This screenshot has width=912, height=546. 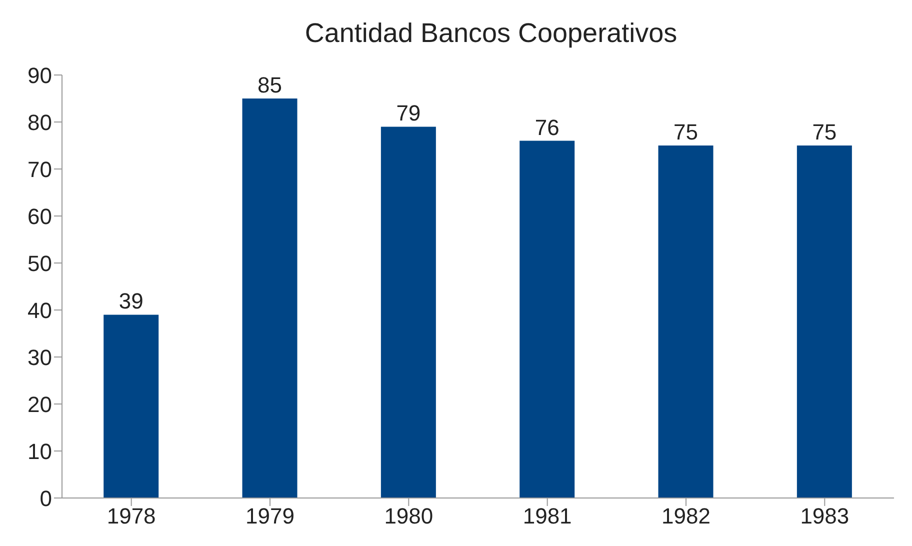 What do you see at coordinates (40, 451) in the screenshot?
I see `y-tick-label: 10` at bounding box center [40, 451].